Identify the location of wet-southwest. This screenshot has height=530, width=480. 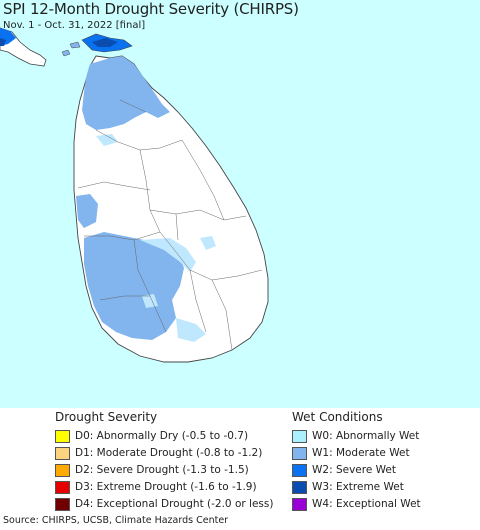
(134, 286).